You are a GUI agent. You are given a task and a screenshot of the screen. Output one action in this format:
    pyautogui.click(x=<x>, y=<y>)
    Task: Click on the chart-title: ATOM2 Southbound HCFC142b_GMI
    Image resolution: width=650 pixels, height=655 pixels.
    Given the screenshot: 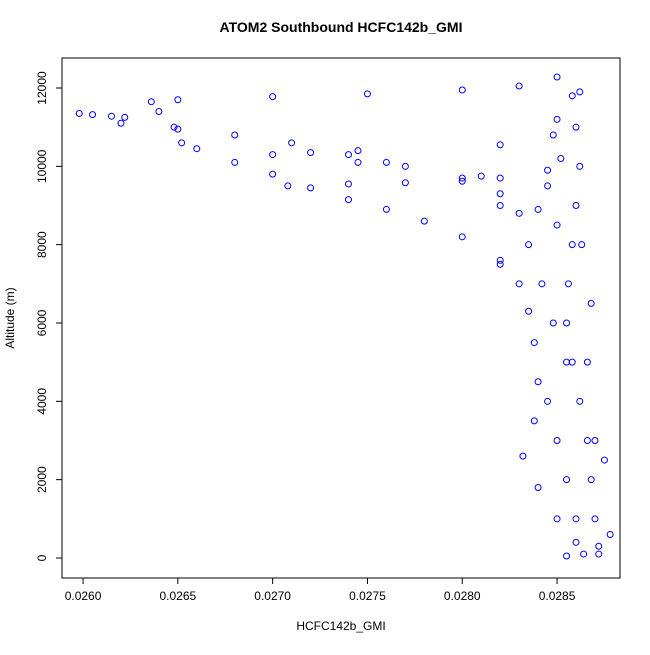 What is the action you would take?
    pyautogui.click(x=341, y=27)
    